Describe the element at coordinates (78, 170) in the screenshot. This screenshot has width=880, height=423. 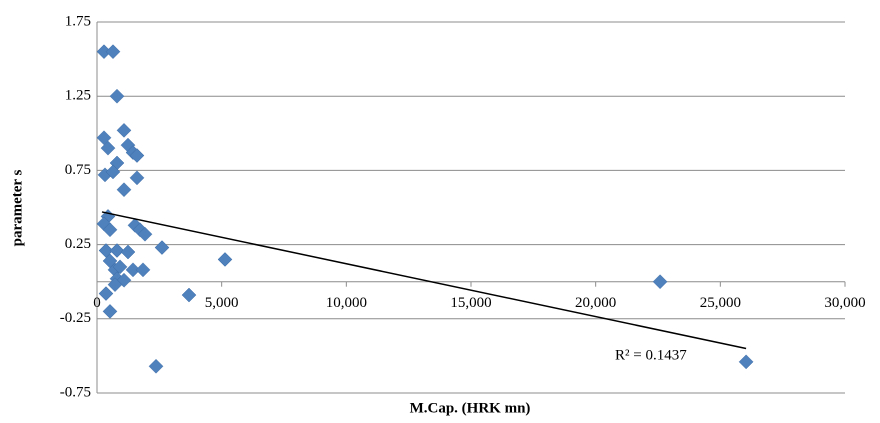
I see `y-tick-label: 0.75` at that location.